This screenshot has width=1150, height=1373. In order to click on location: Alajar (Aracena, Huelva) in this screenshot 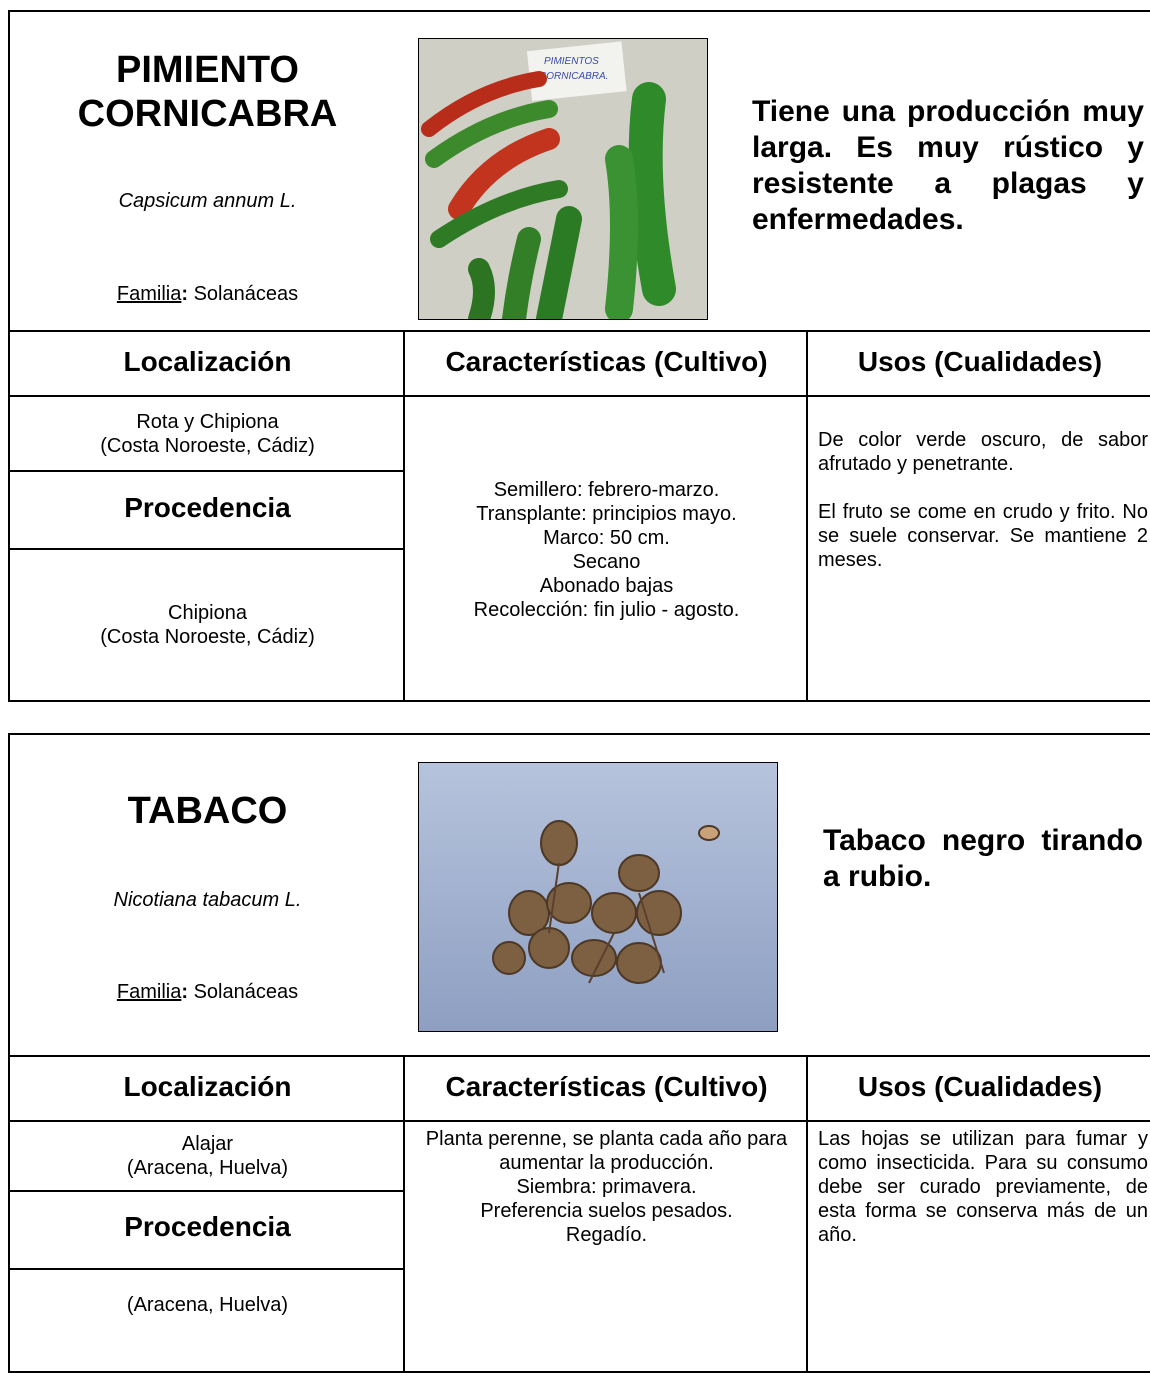, I will do `click(207, 1156)`.